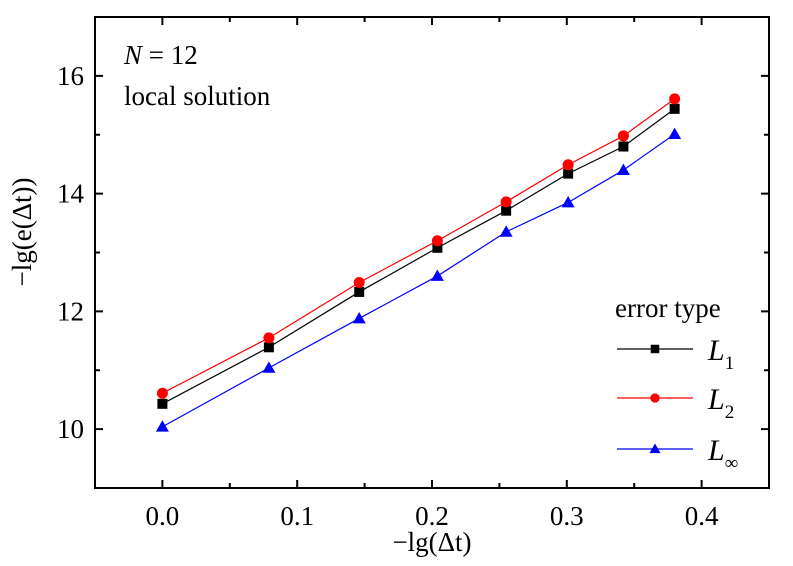 This screenshot has width=793, height=566. Describe the element at coordinates (160, 55) in the screenshot. I see `annotation-n: N = 12` at that location.